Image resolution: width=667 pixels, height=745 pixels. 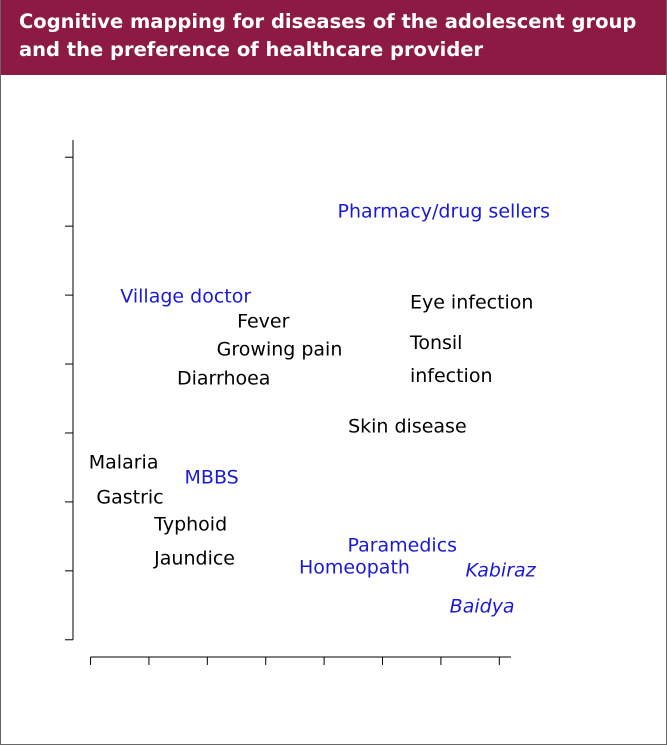 What do you see at coordinates (407, 426) in the screenshot?
I see `map-label: Skin disease` at bounding box center [407, 426].